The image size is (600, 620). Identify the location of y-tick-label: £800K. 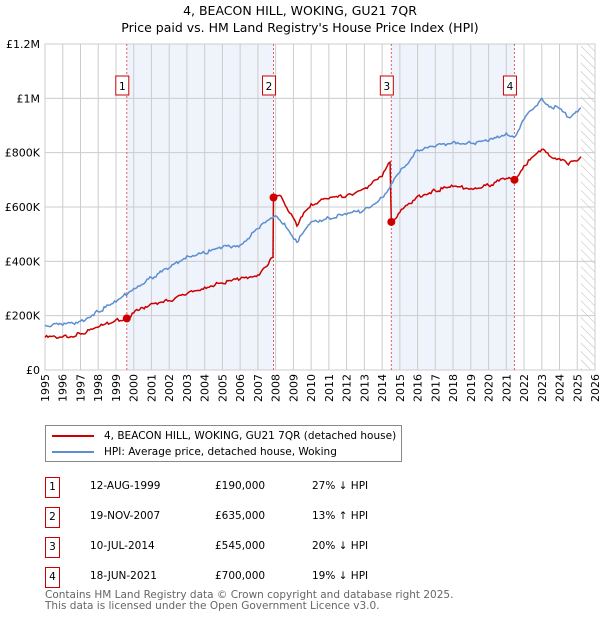
(23, 153).